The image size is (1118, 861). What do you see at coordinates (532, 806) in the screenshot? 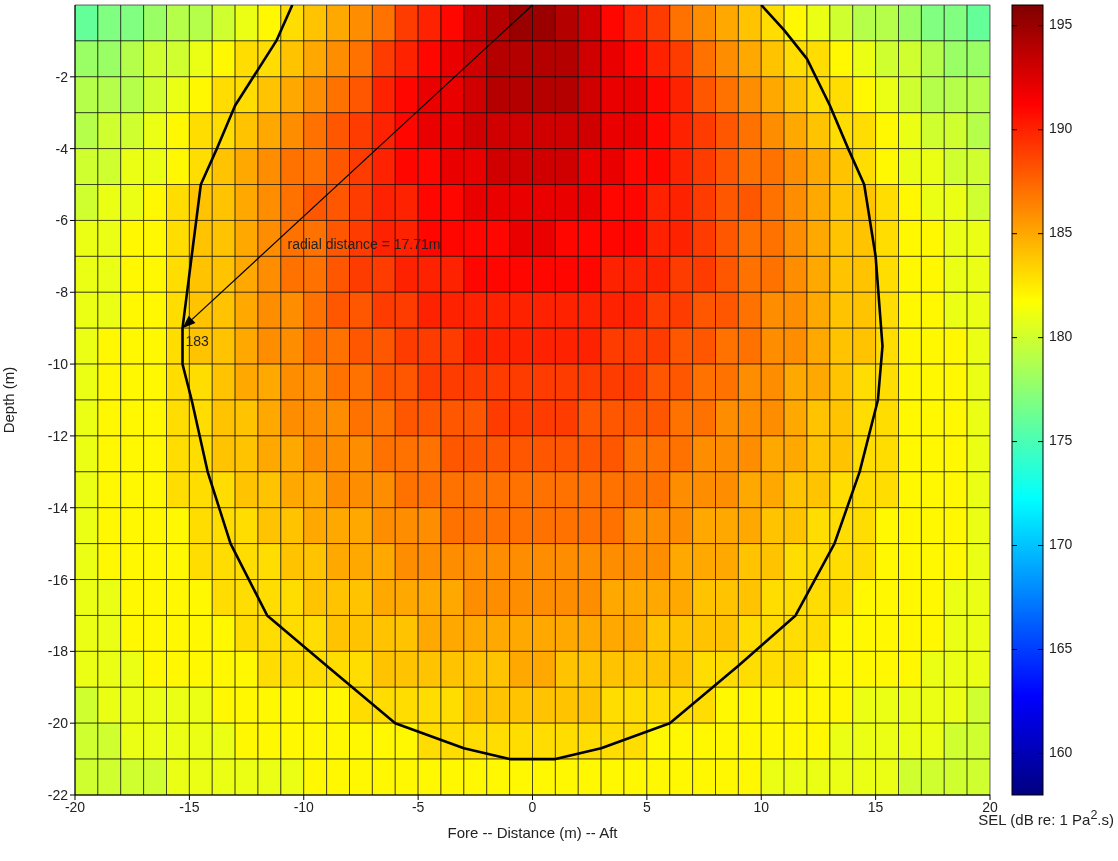
I see `x-tick-label: 0` at bounding box center [532, 806].